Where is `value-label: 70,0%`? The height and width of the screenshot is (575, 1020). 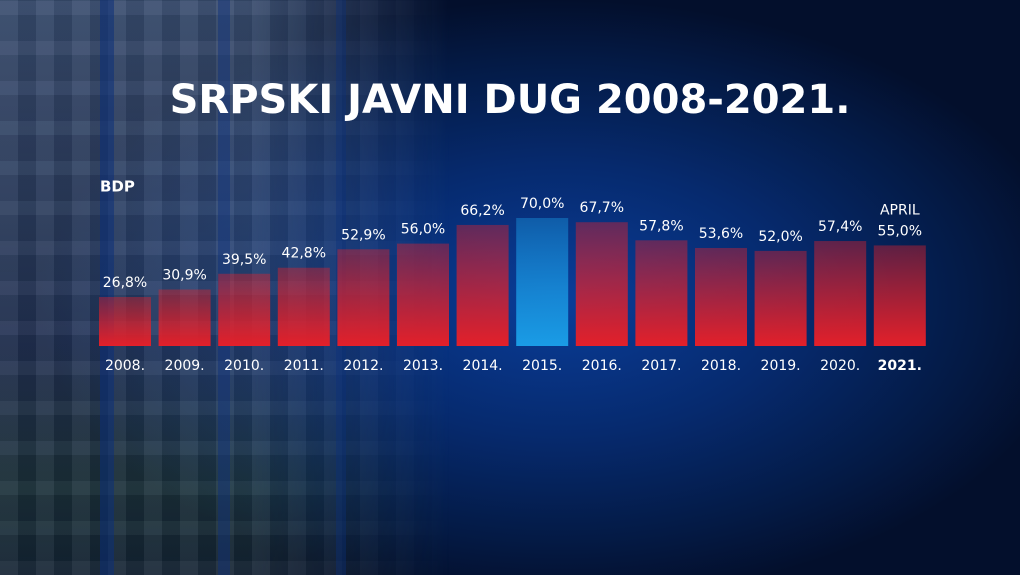
value-label: 70,0% is located at coordinates (542, 204).